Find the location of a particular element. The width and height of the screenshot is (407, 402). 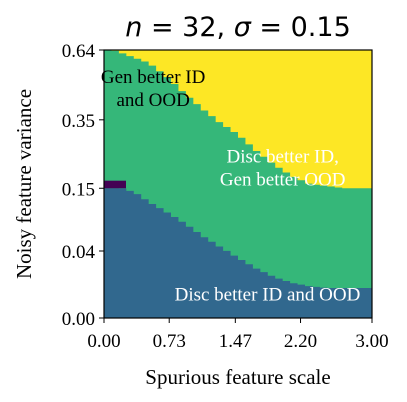

x-tick-label: 0.73 is located at coordinates (169, 341).